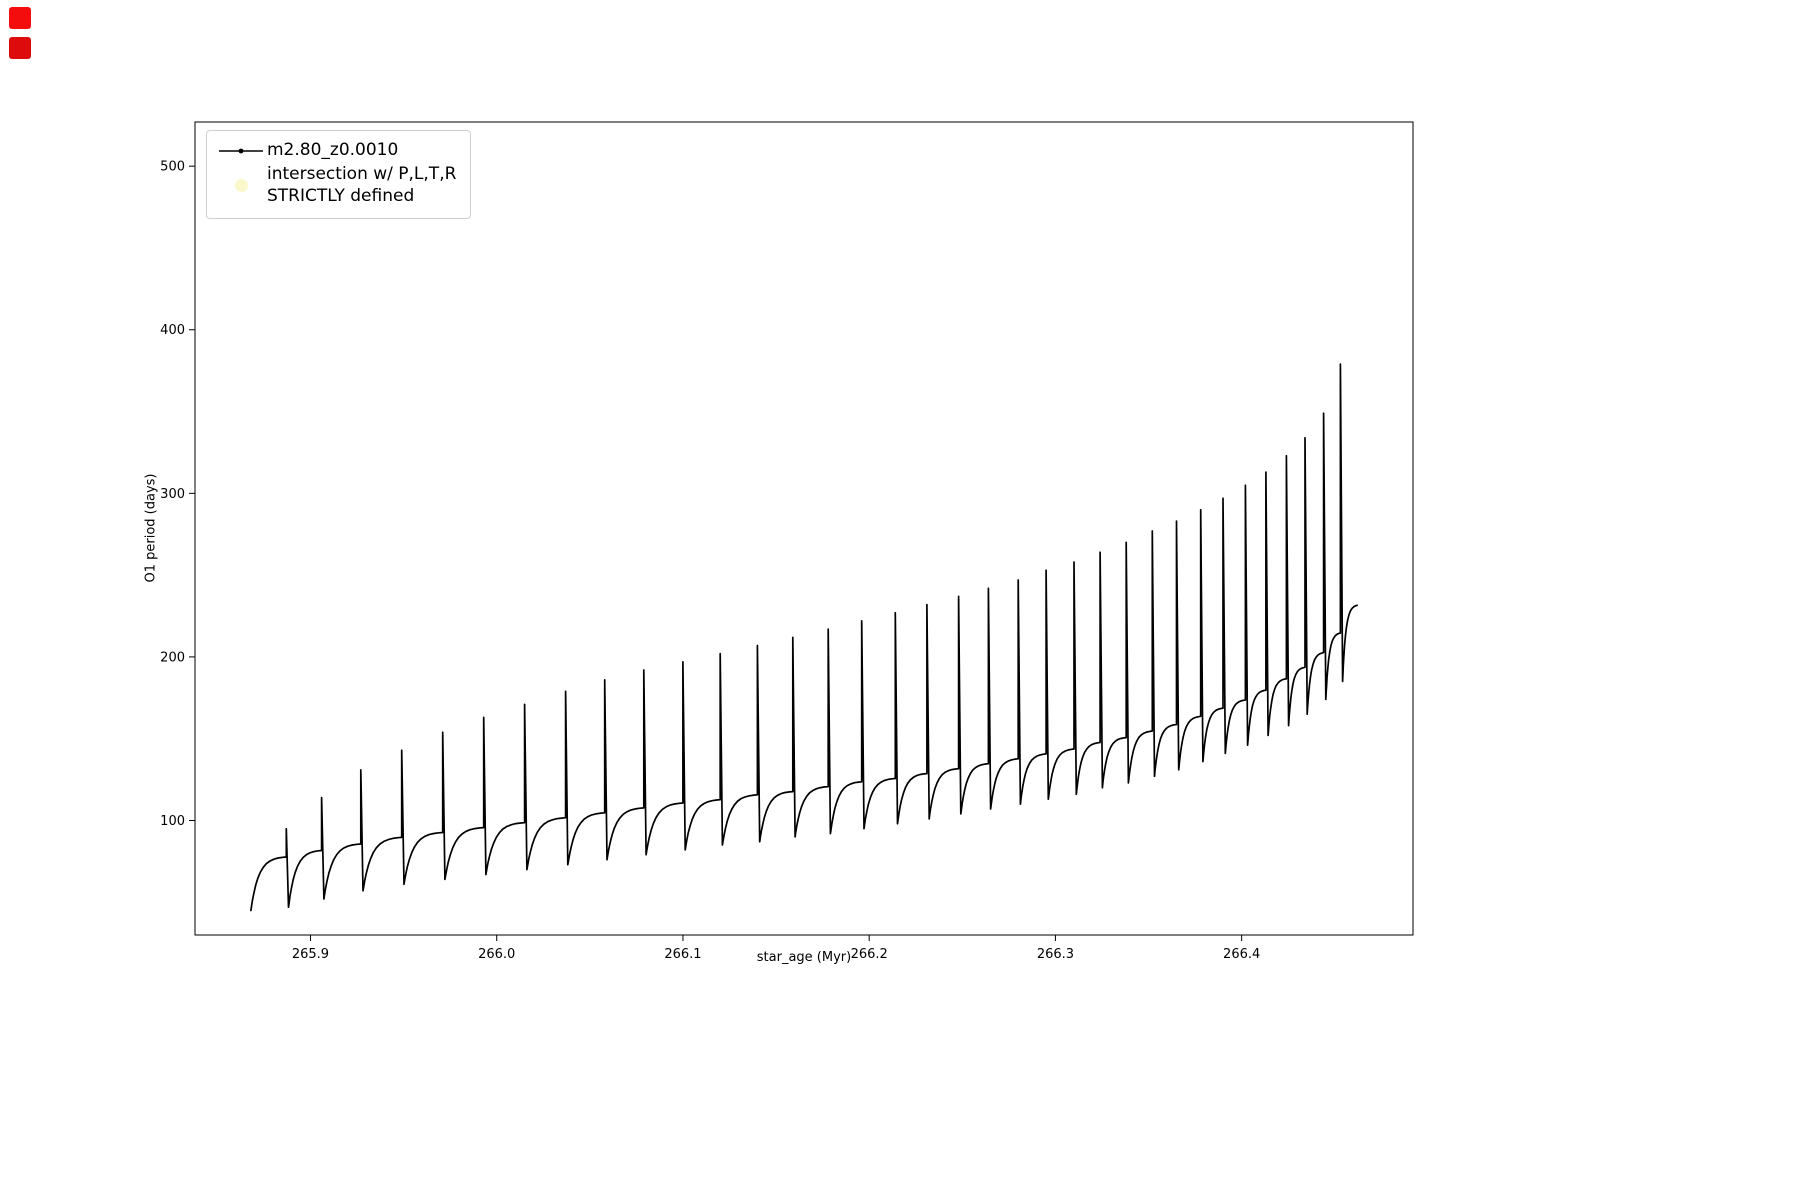 Image resolution: width=1800 pixels, height=1200 pixels. I want to click on svg-text: 300, so click(172, 494).